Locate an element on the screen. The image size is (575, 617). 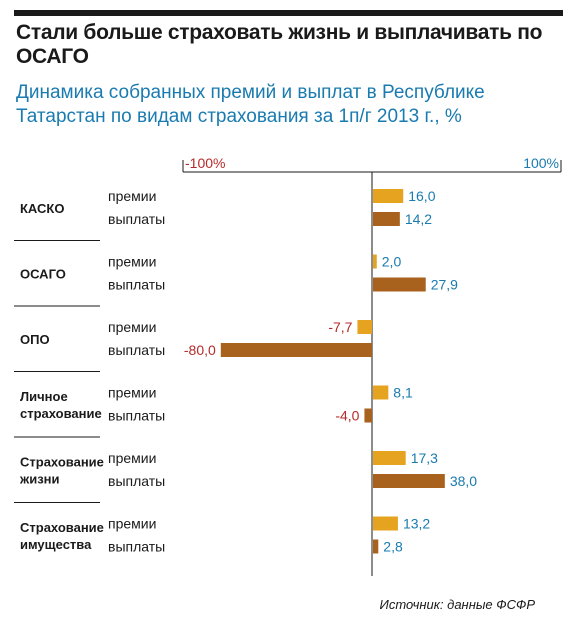
data-label: -4,0 is located at coordinates (347, 416).